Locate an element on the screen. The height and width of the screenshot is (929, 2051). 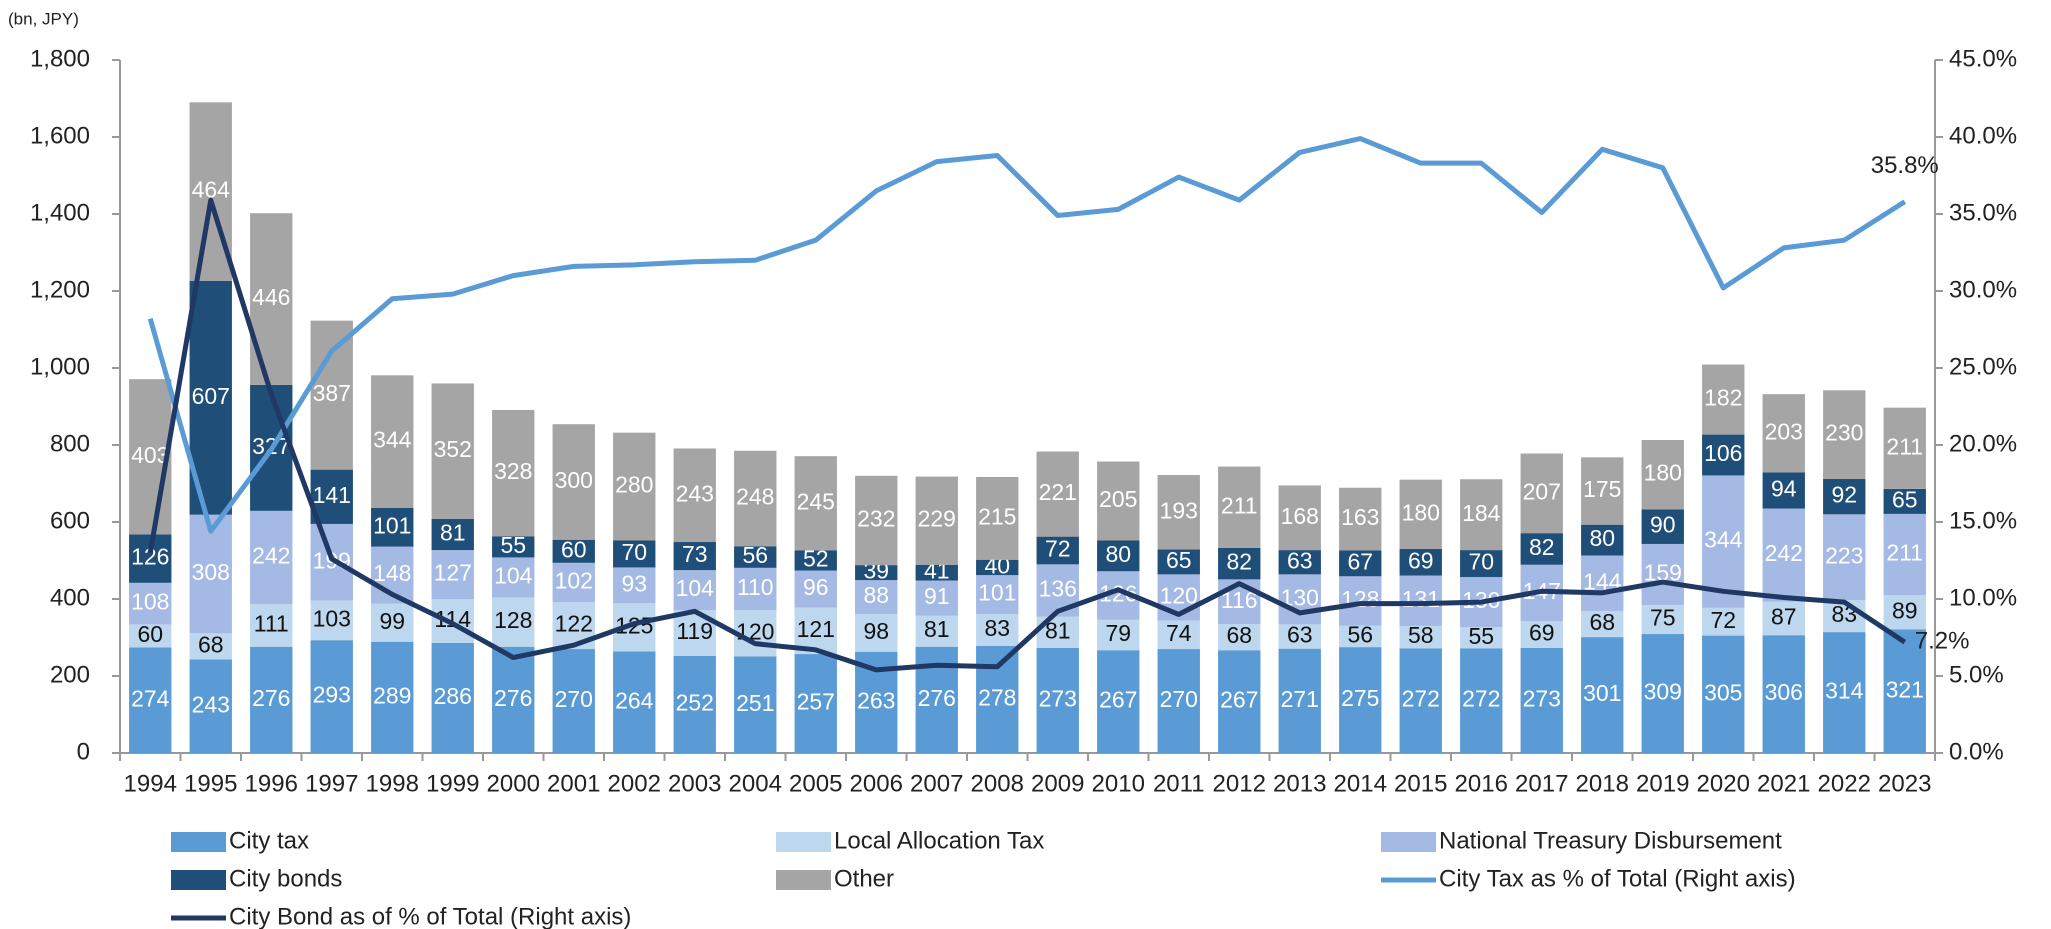
bar-label: 257 is located at coordinates (816, 702).